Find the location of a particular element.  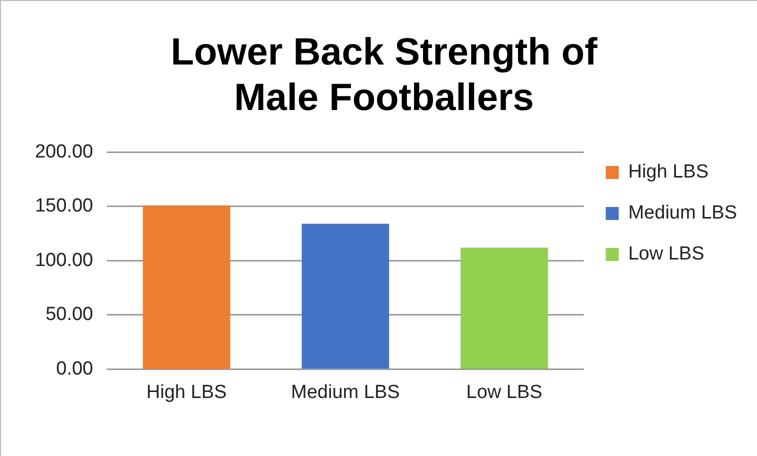

y-tick-label: 0.00 is located at coordinates (75, 369).